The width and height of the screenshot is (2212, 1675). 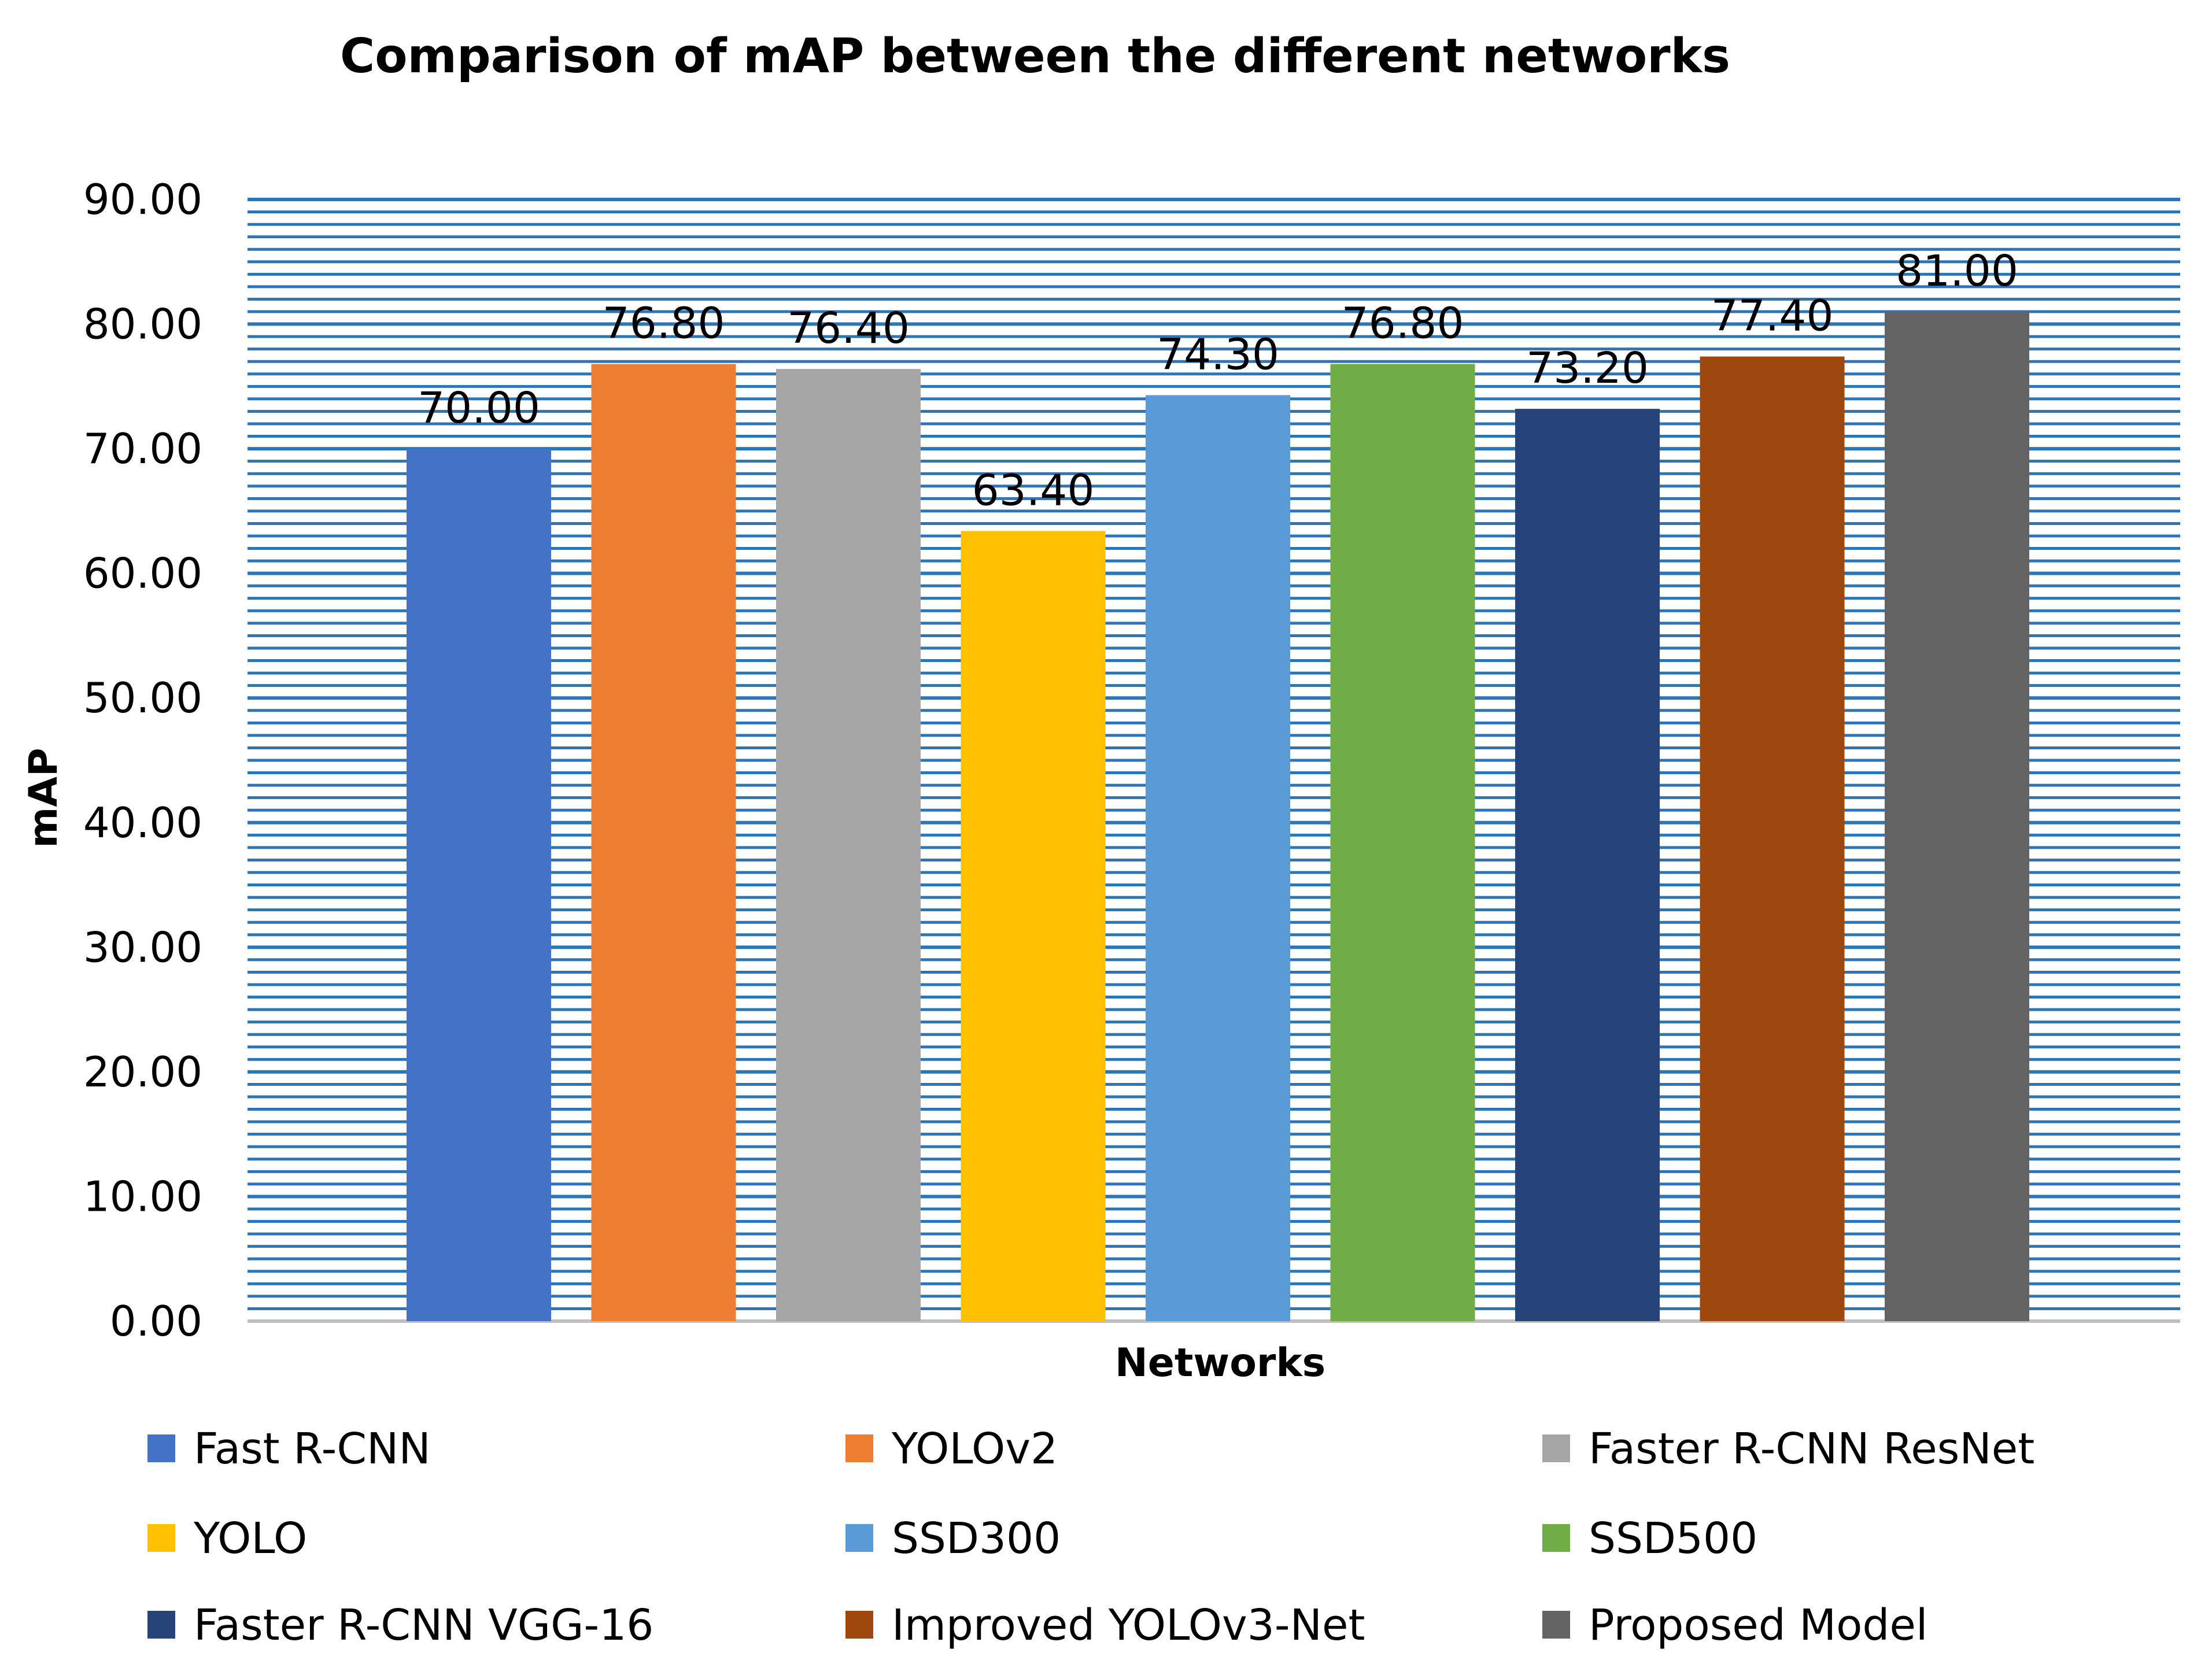 What do you see at coordinates (1957, 271) in the screenshot?
I see `data-label: 81.00` at bounding box center [1957, 271].